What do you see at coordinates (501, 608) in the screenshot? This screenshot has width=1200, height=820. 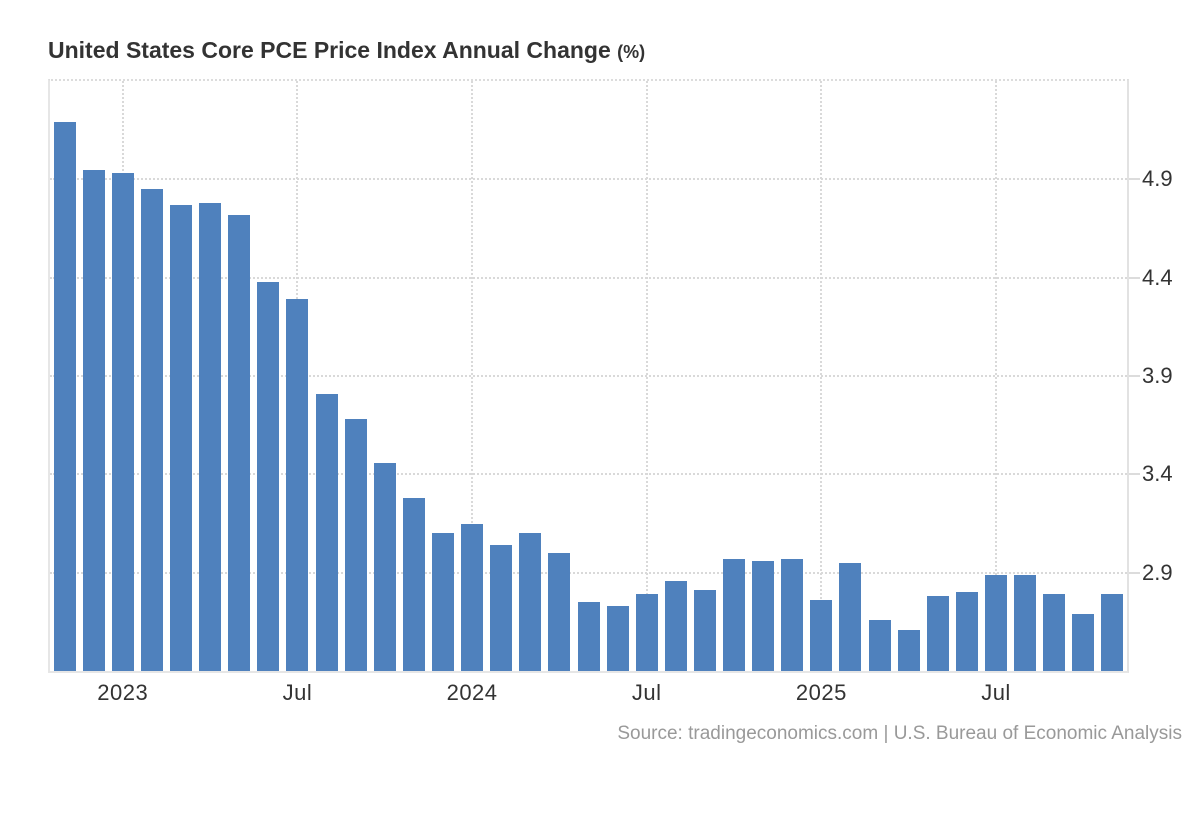 I see `bar-feb-2024` at bounding box center [501, 608].